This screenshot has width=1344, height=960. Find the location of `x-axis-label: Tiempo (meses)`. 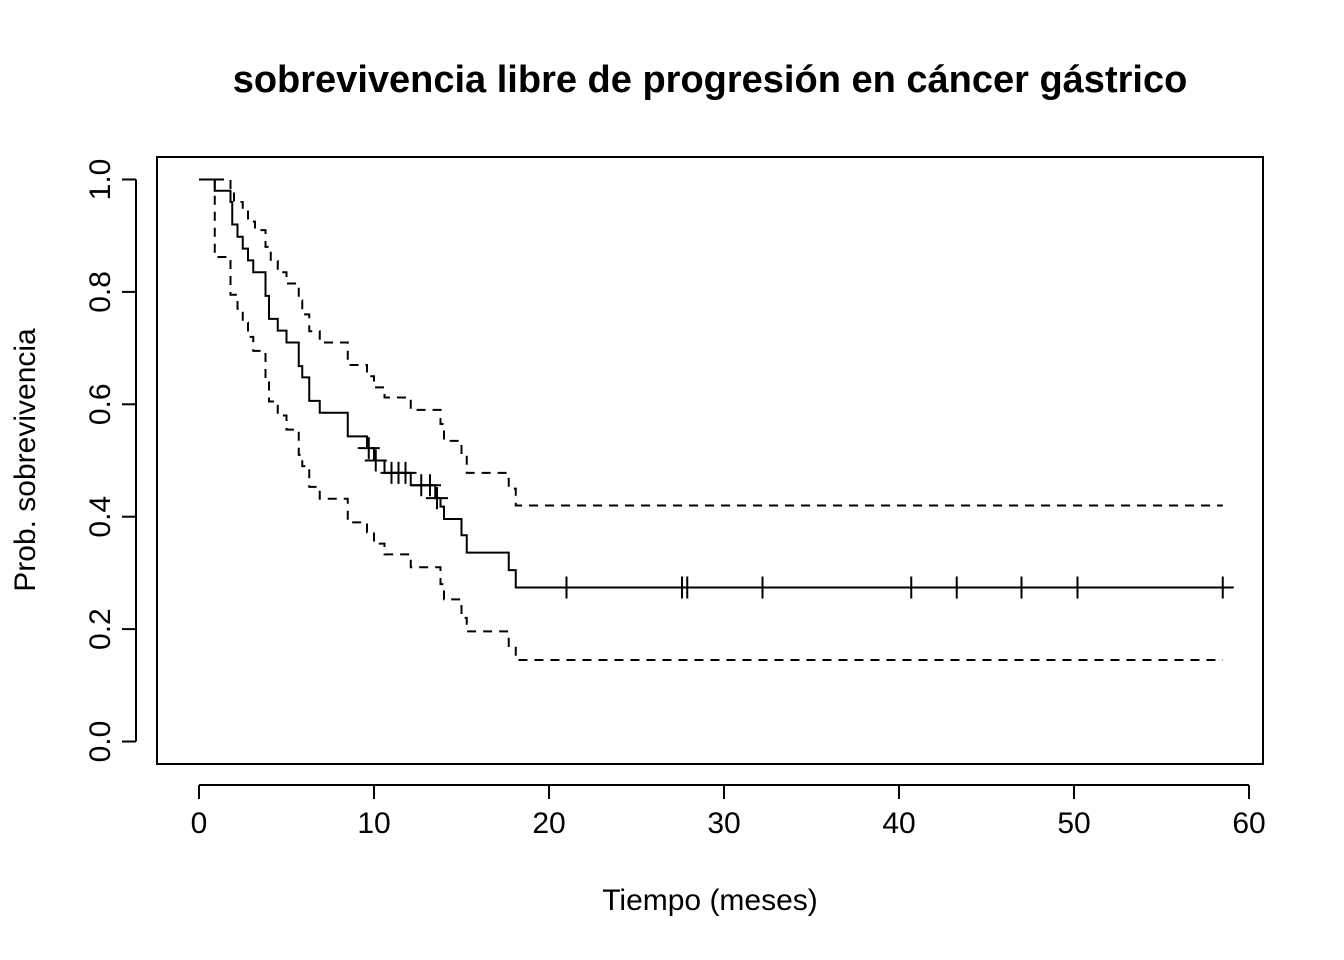

x-axis-label: Tiempo (meses) is located at coordinates (710, 900).